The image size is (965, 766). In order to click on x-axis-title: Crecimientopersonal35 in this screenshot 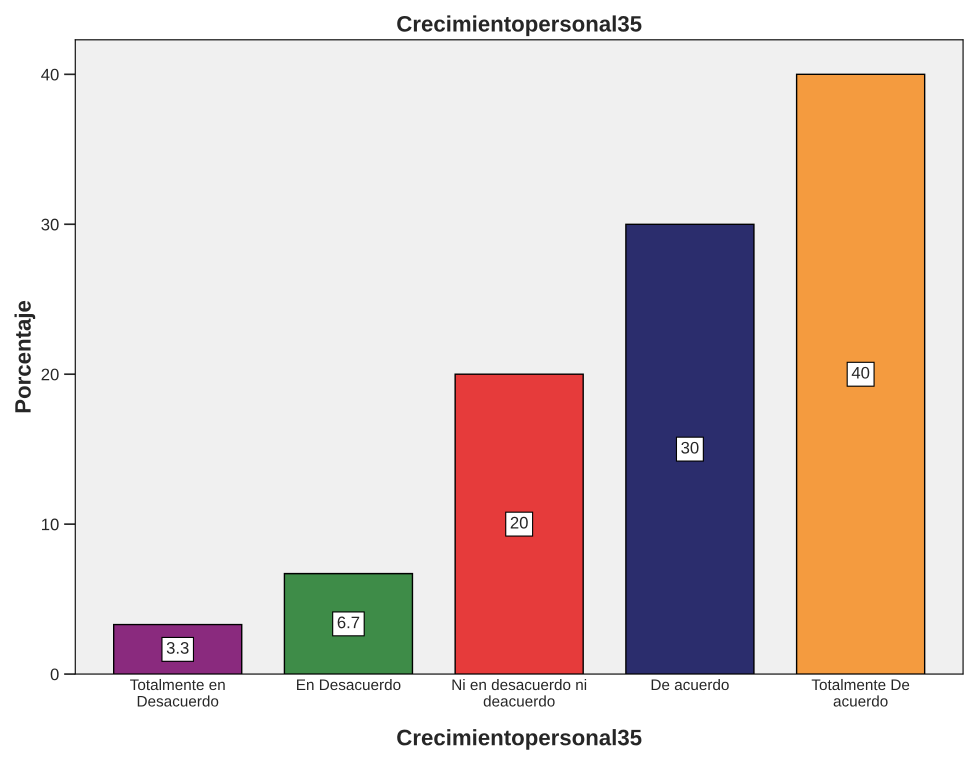, I will do `click(519, 739)`.